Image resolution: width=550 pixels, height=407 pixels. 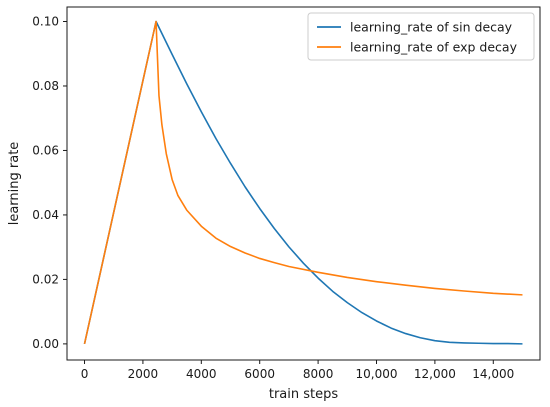 I want to click on y-tick-label: 0.06, so click(x=45, y=150).